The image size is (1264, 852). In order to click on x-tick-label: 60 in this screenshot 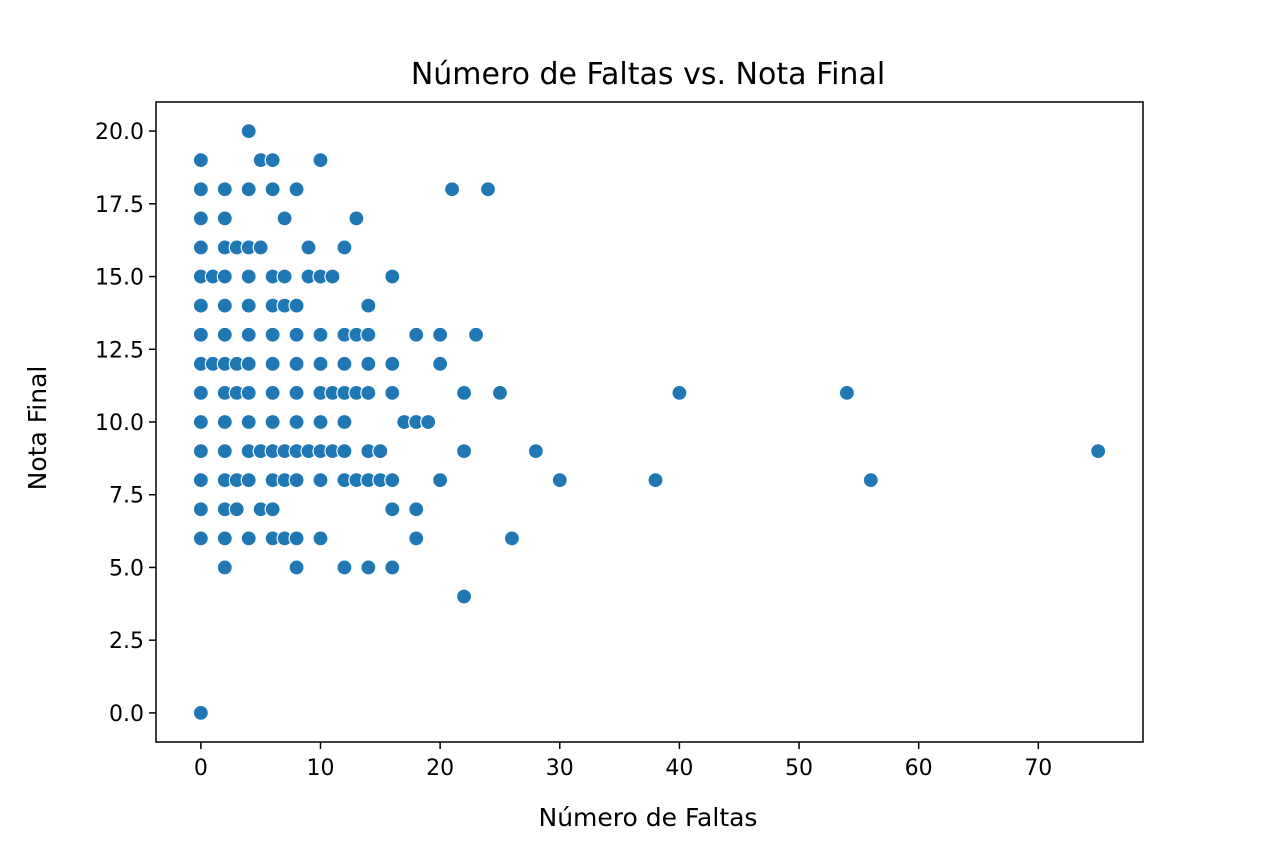, I will do `click(919, 768)`.